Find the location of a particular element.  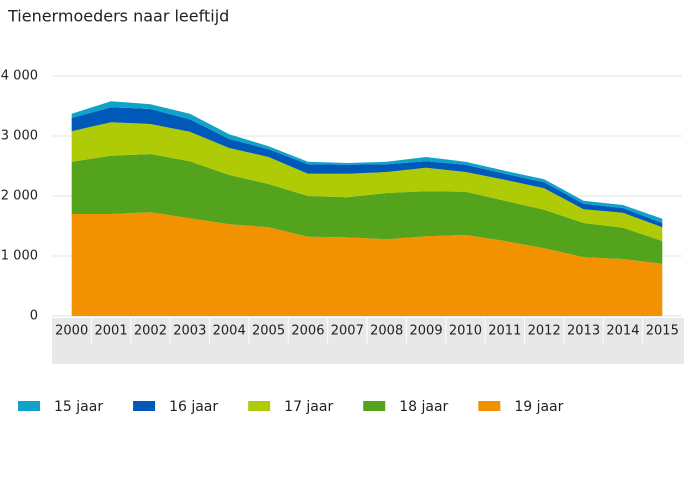

y-tick-label: 2 000 is located at coordinates (19, 196).